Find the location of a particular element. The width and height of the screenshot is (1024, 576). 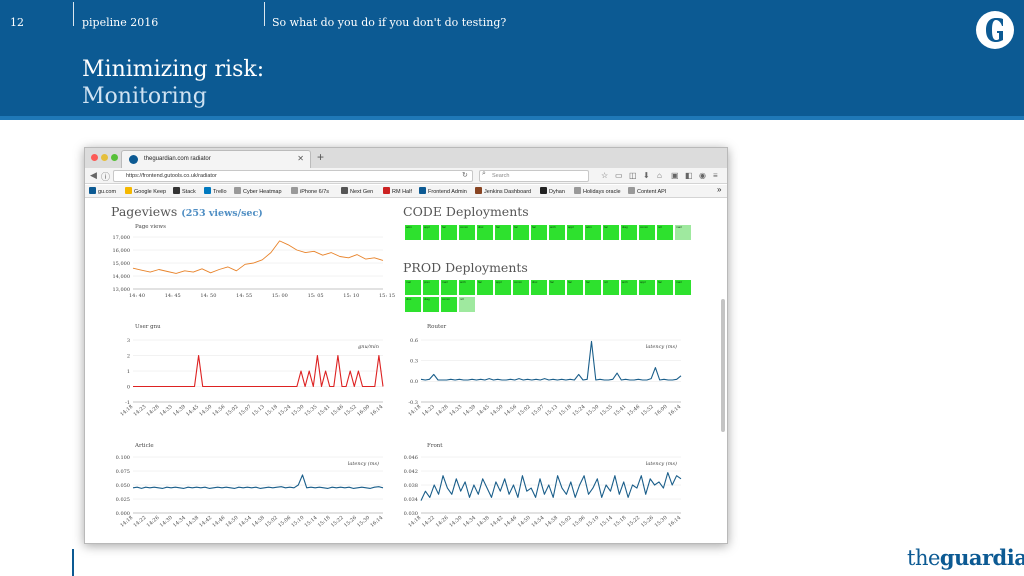

star-icon: ☆ is located at coordinates (605, 175).